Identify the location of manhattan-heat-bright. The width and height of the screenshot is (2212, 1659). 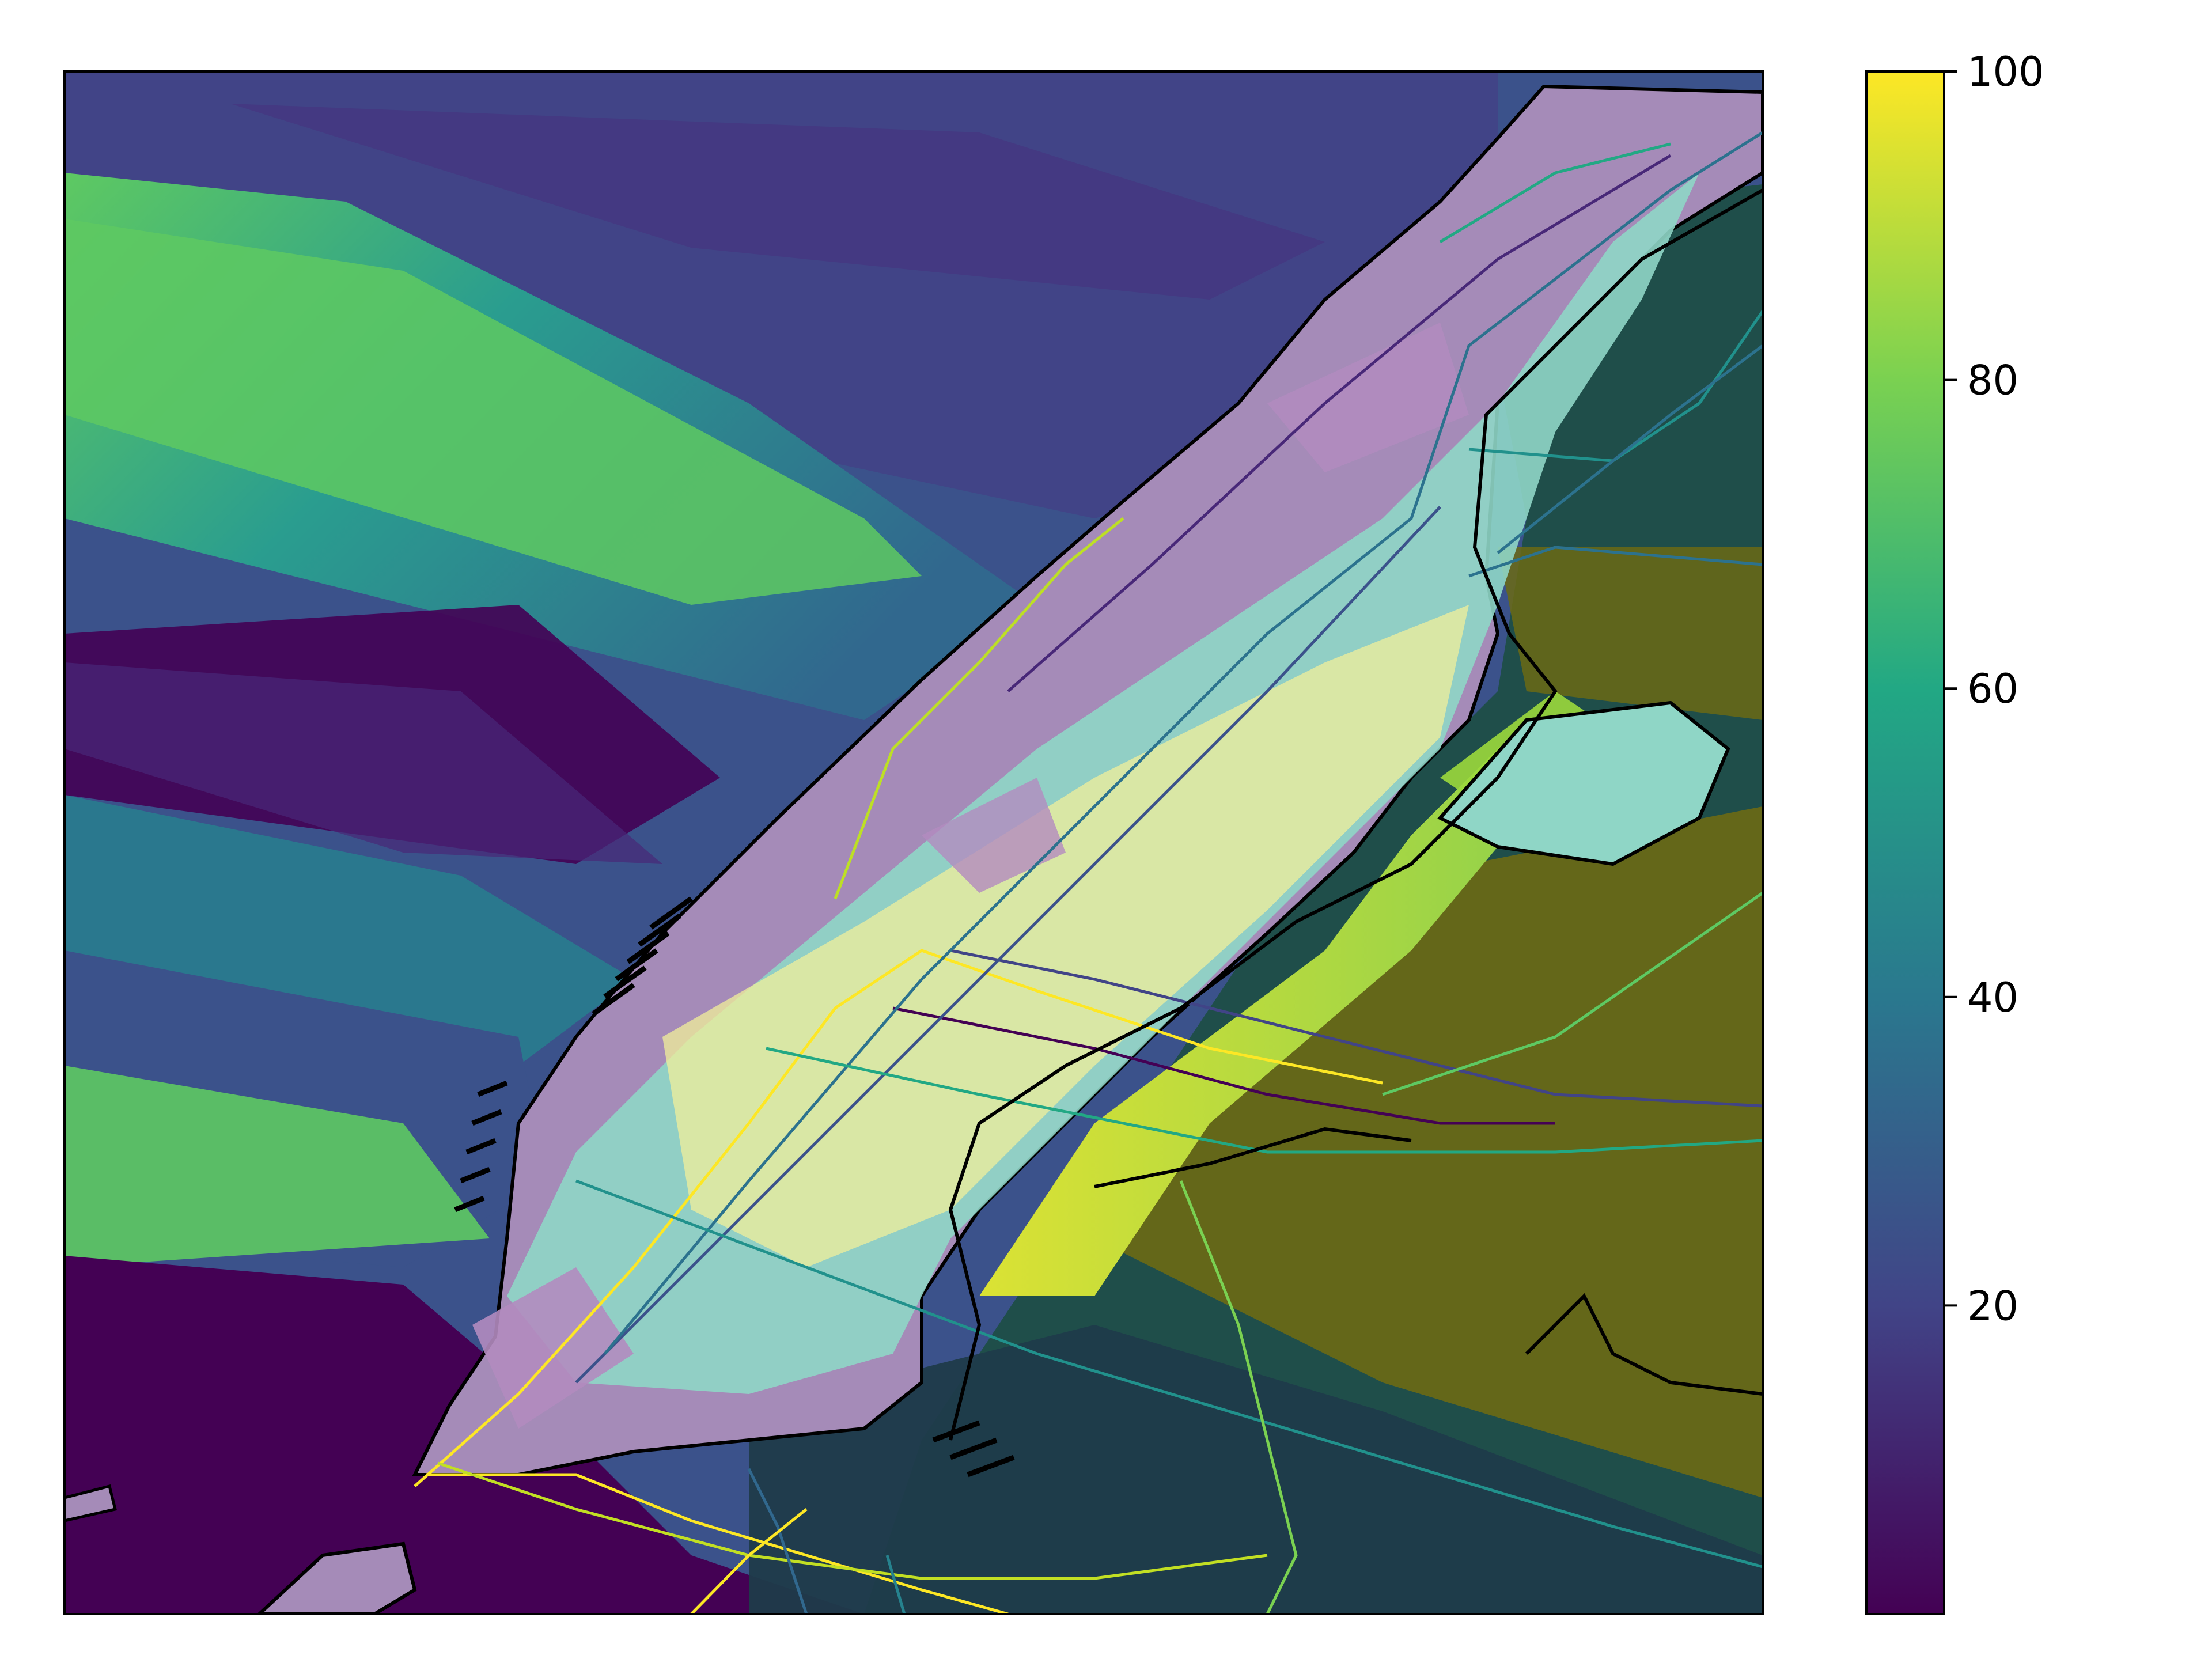
(1065, 936).